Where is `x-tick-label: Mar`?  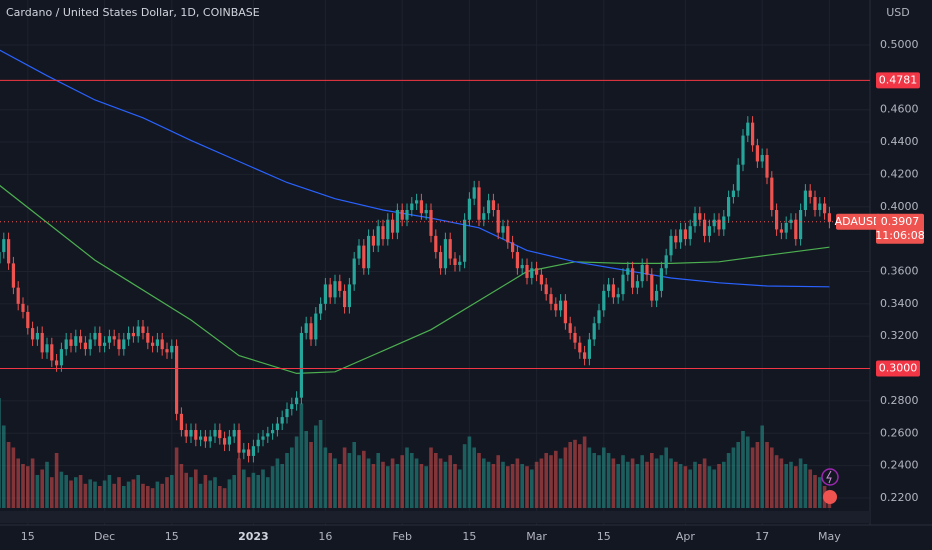 x-tick-label: Mar is located at coordinates (536, 536).